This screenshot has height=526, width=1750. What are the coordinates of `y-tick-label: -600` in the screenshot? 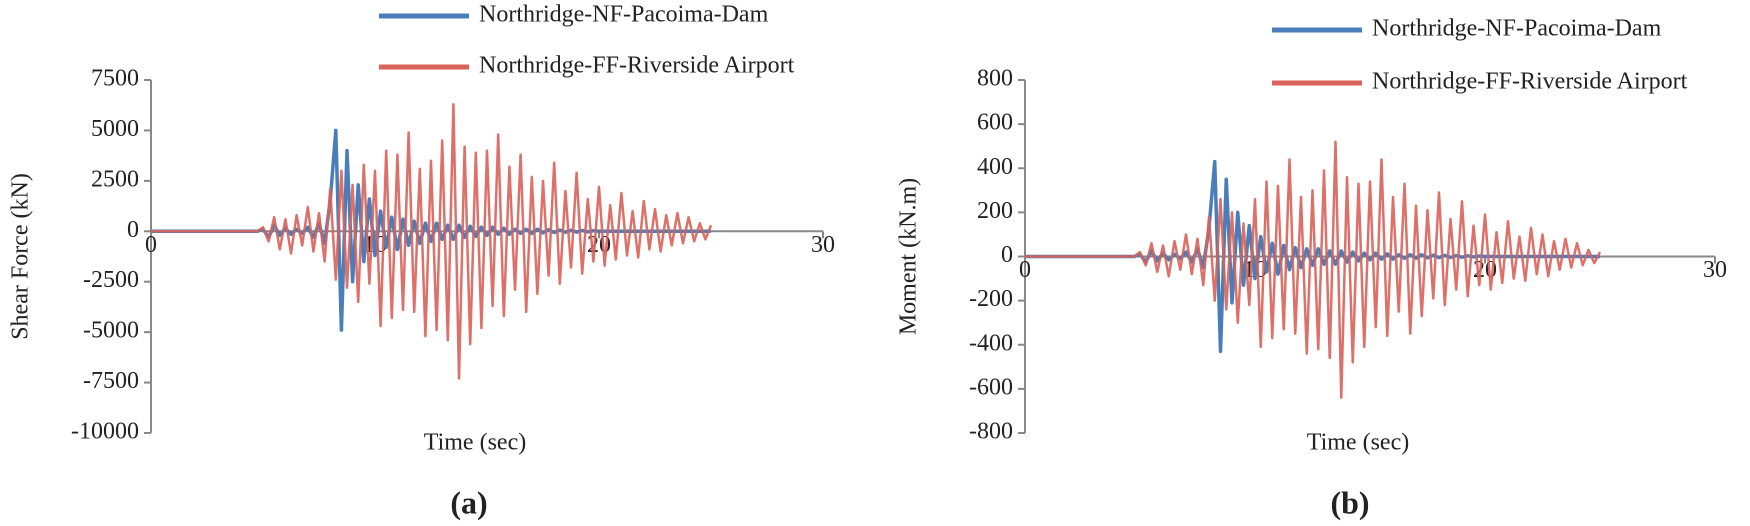 It's located at (991, 387).